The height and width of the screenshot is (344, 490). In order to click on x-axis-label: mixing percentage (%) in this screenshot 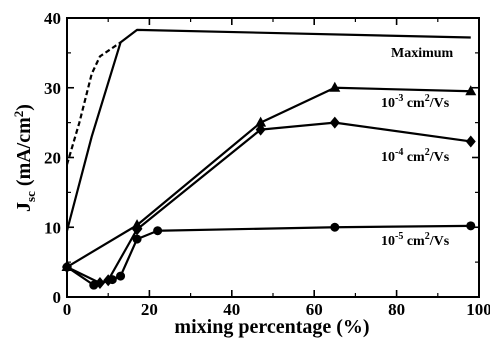, I will do `click(271, 327)`.